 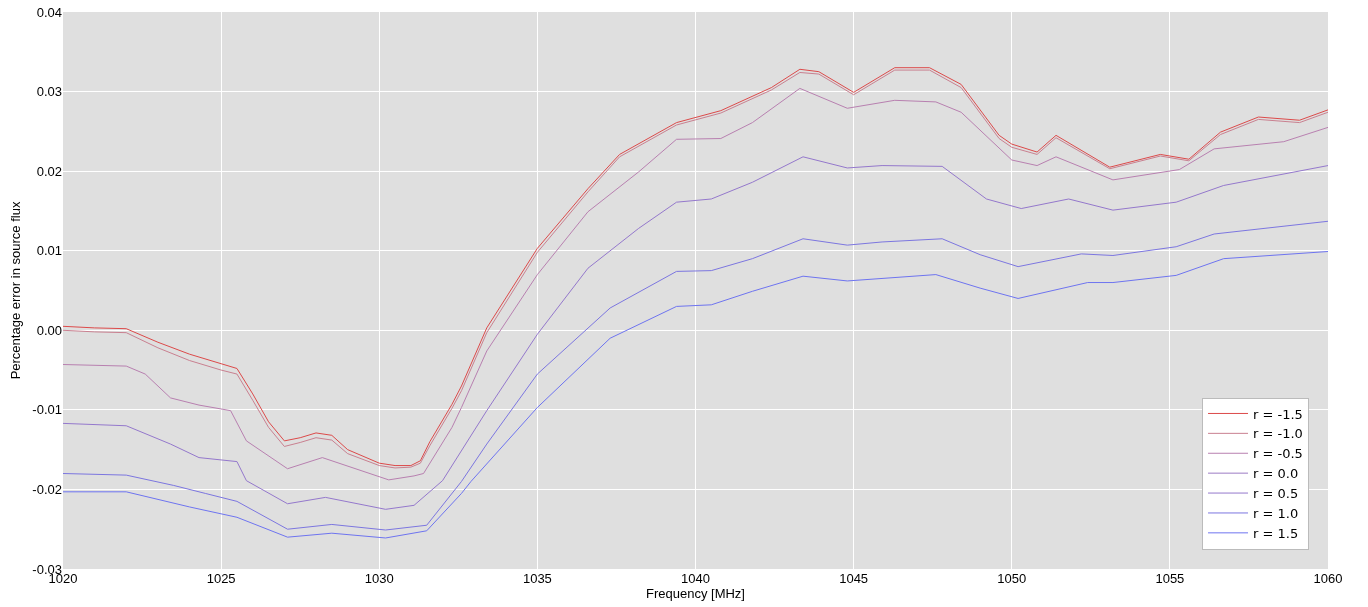 I want to click on legend-label: r = 1.0, so click(x=1276, y=514).